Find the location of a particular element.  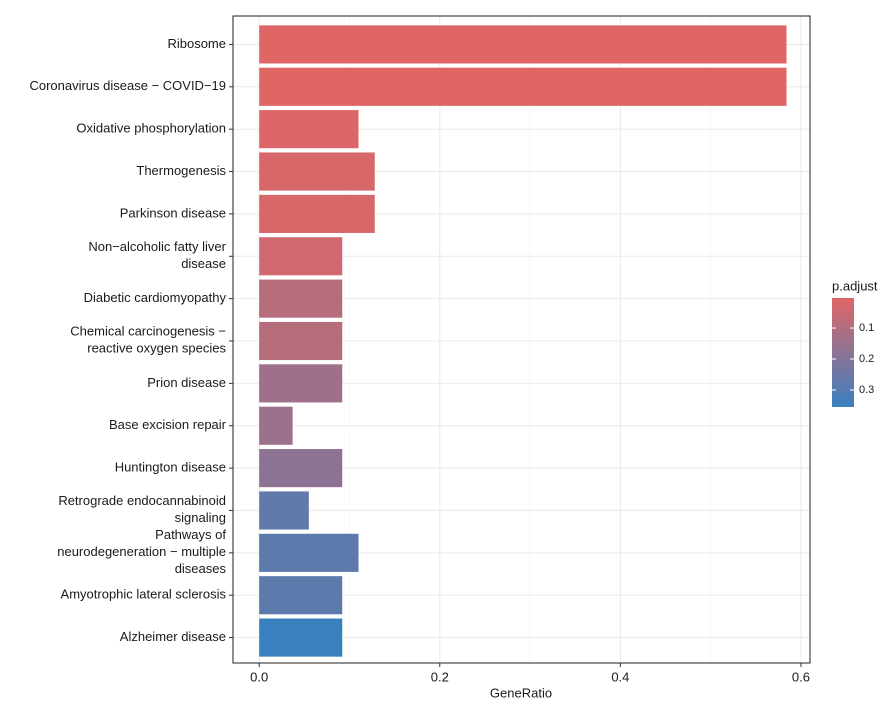

y-tick-label: Alzheimer disease is located at coordinates (173, 636).